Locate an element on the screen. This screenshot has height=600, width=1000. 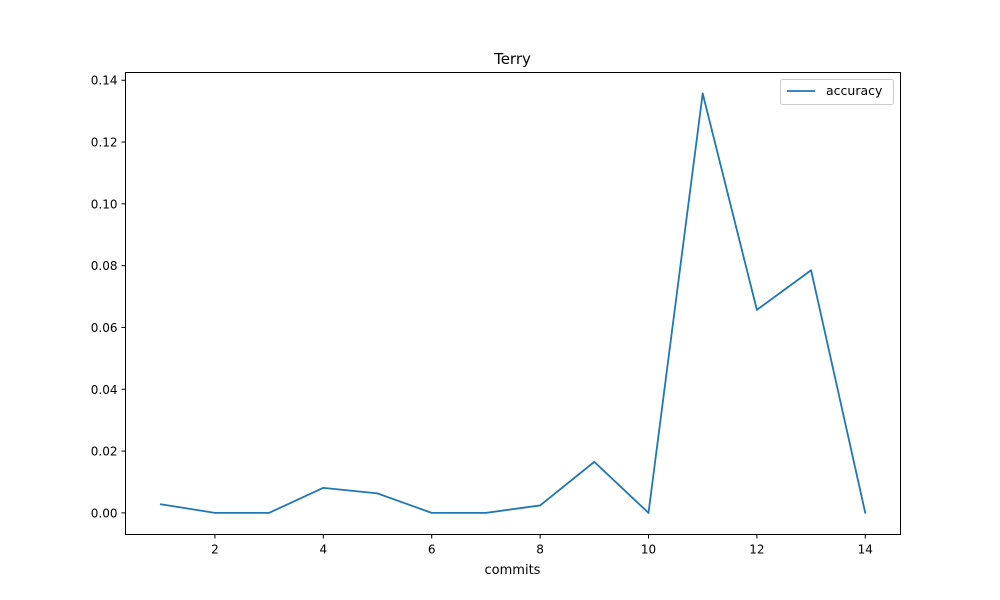
y-tick-label: 0.00 is located at coordinates (104, 513).